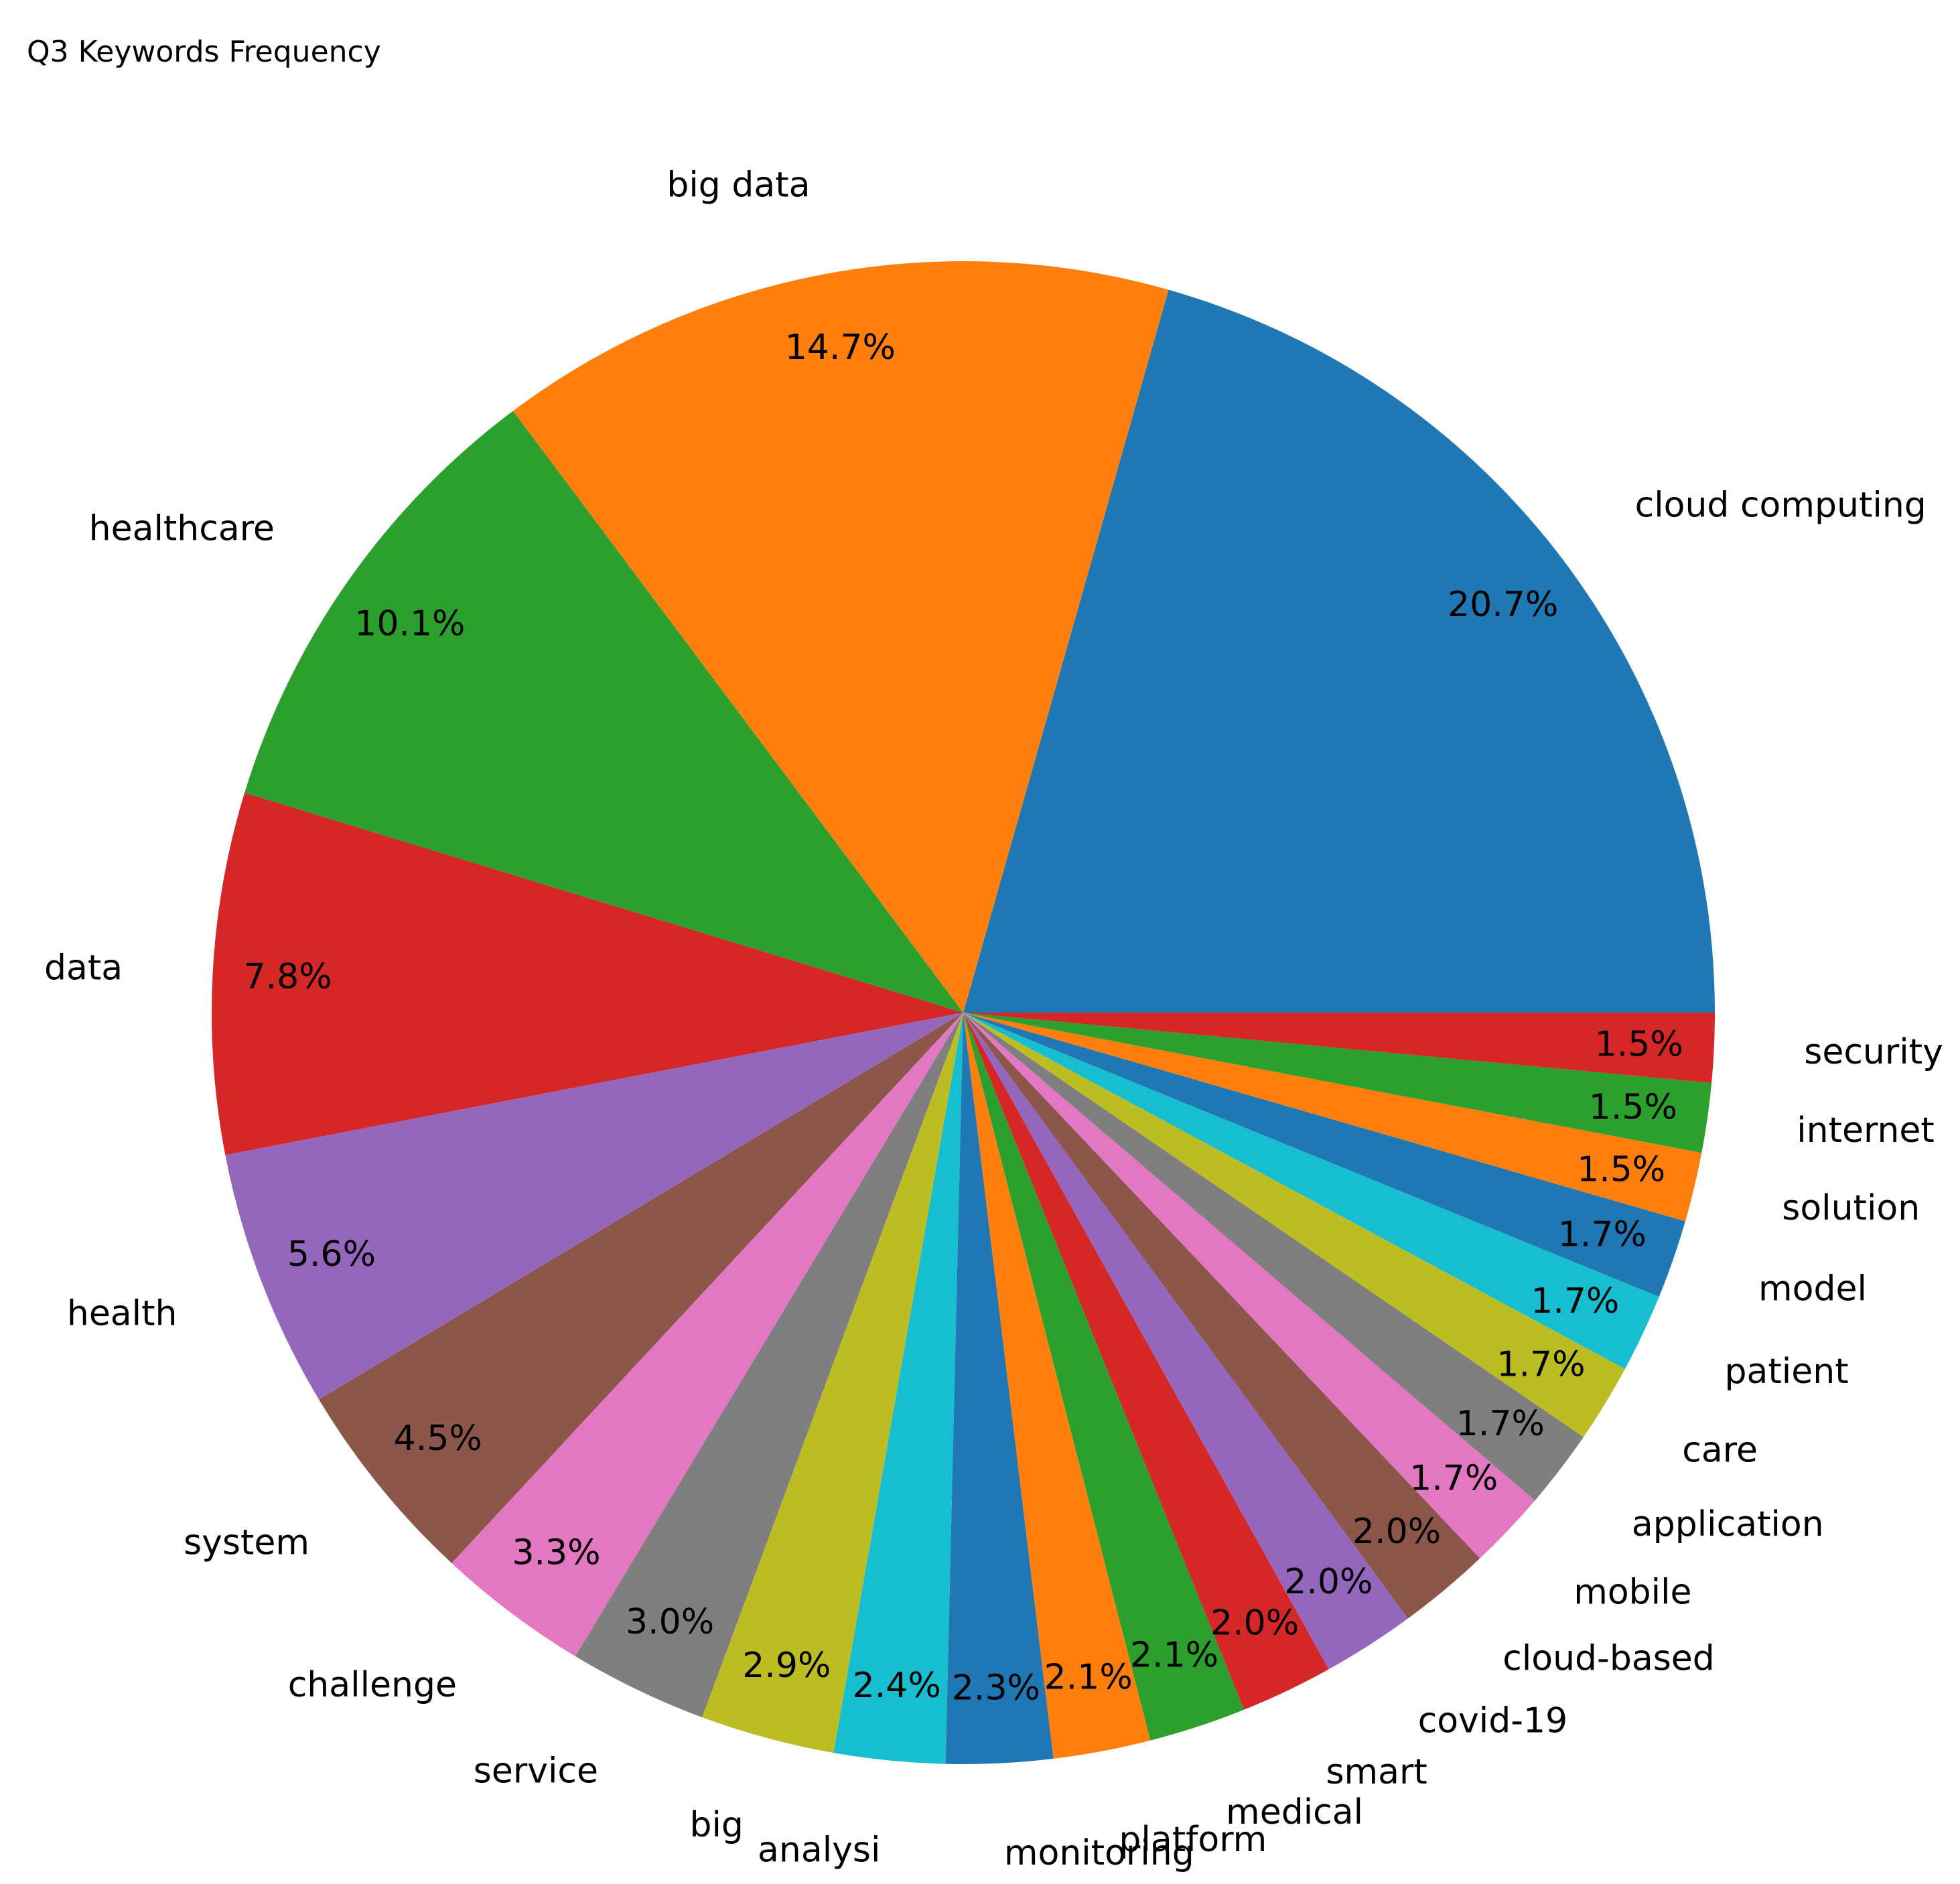 The width and height of the screenshot is (1960, 1884). I want to click on slice-category-label: internet, so click(1866, 1131).